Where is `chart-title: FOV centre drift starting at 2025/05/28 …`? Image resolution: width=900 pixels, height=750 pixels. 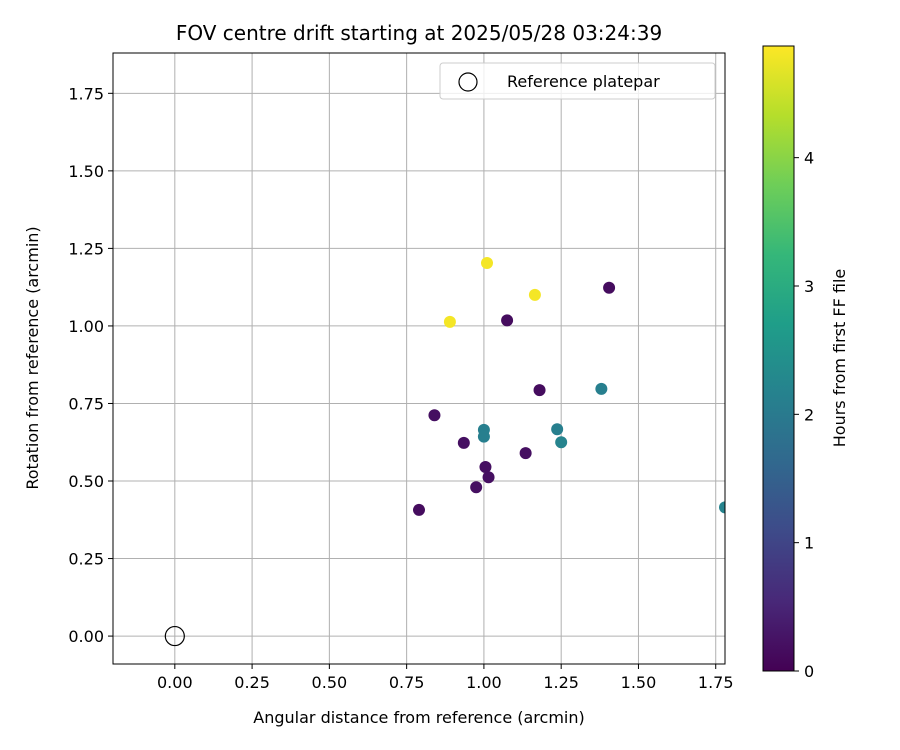 chart-title: FOV centre drift starting at 2025/05/28 … is located at coordinates (419, 33).